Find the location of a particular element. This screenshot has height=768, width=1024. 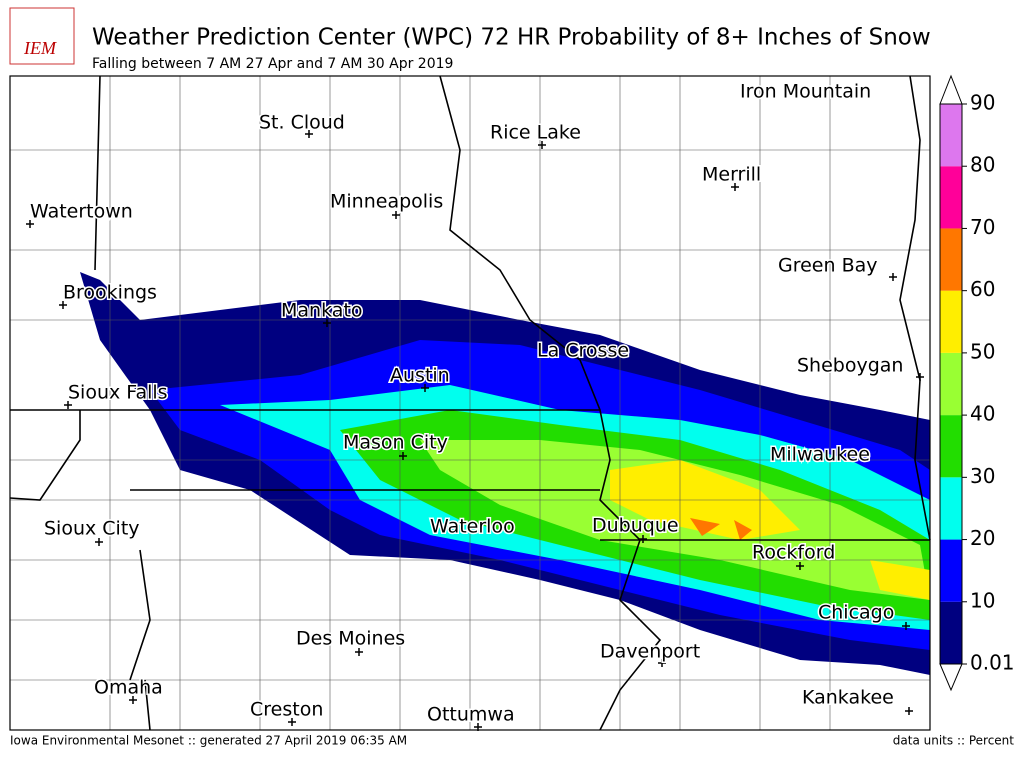

city-label: Chicago is located at coordinates (856, 613).